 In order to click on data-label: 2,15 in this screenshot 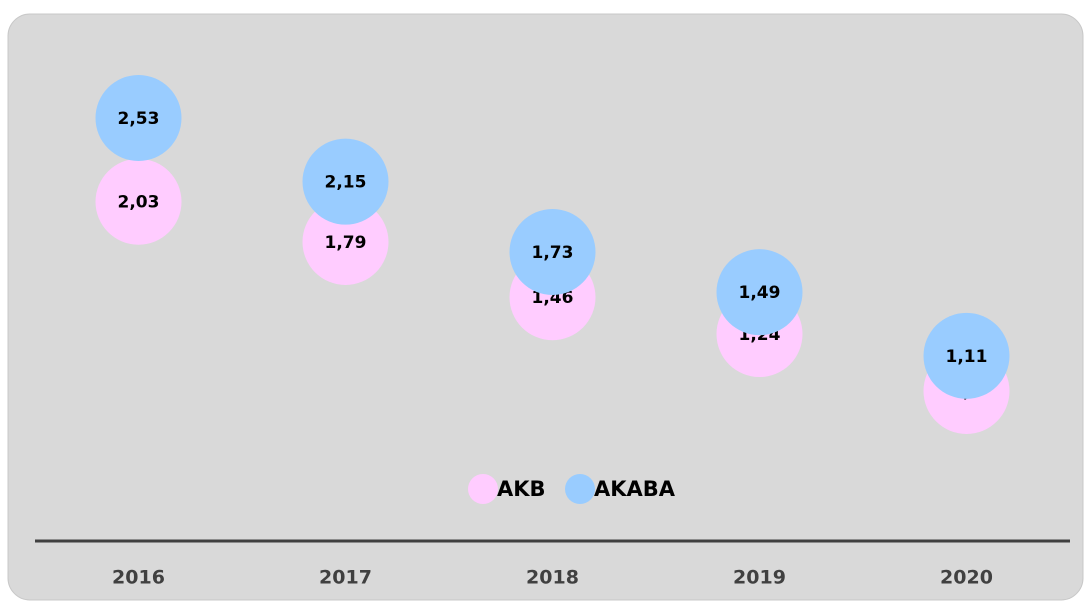, I will do `click(346, 183)`.